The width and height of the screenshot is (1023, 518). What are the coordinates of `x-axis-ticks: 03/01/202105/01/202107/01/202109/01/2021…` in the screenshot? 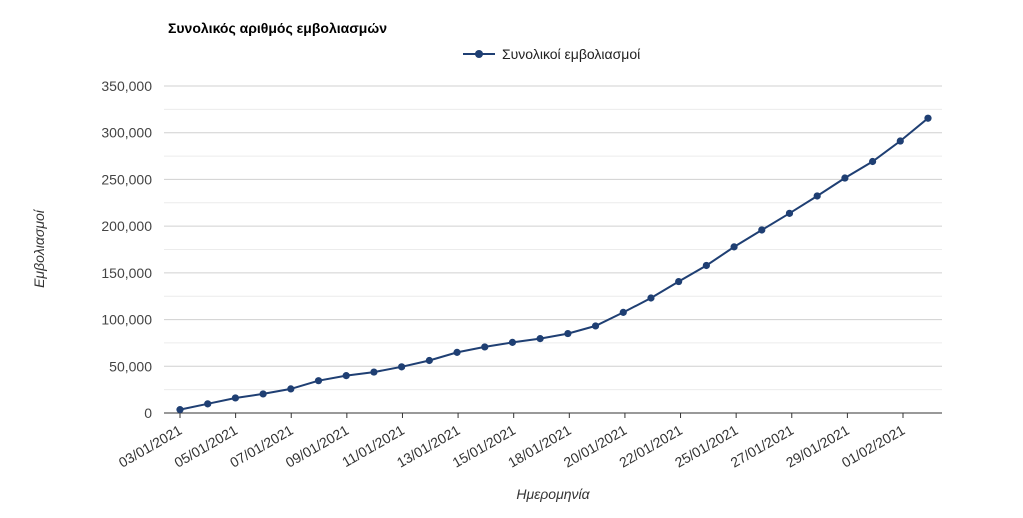 It's located at (512, 442).